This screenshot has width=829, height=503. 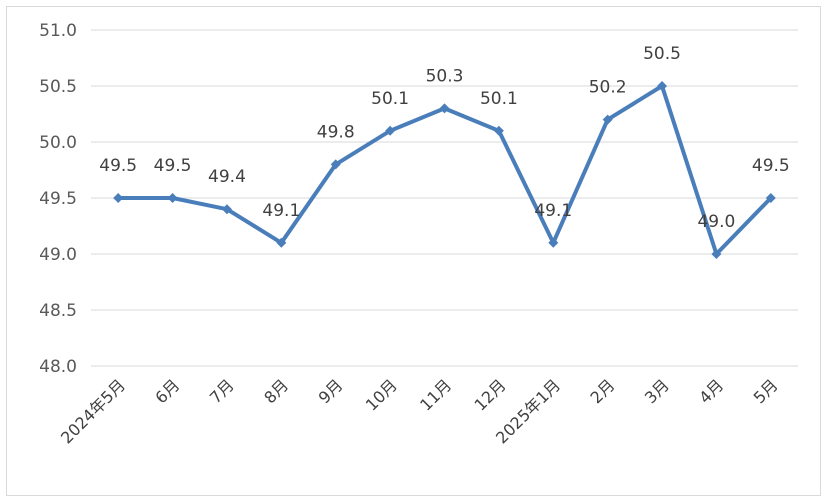 What do you see at coordinates (222, 391) in the screenshot?
I see `x-tick-label: 7月` at bounding box center [222, 391].